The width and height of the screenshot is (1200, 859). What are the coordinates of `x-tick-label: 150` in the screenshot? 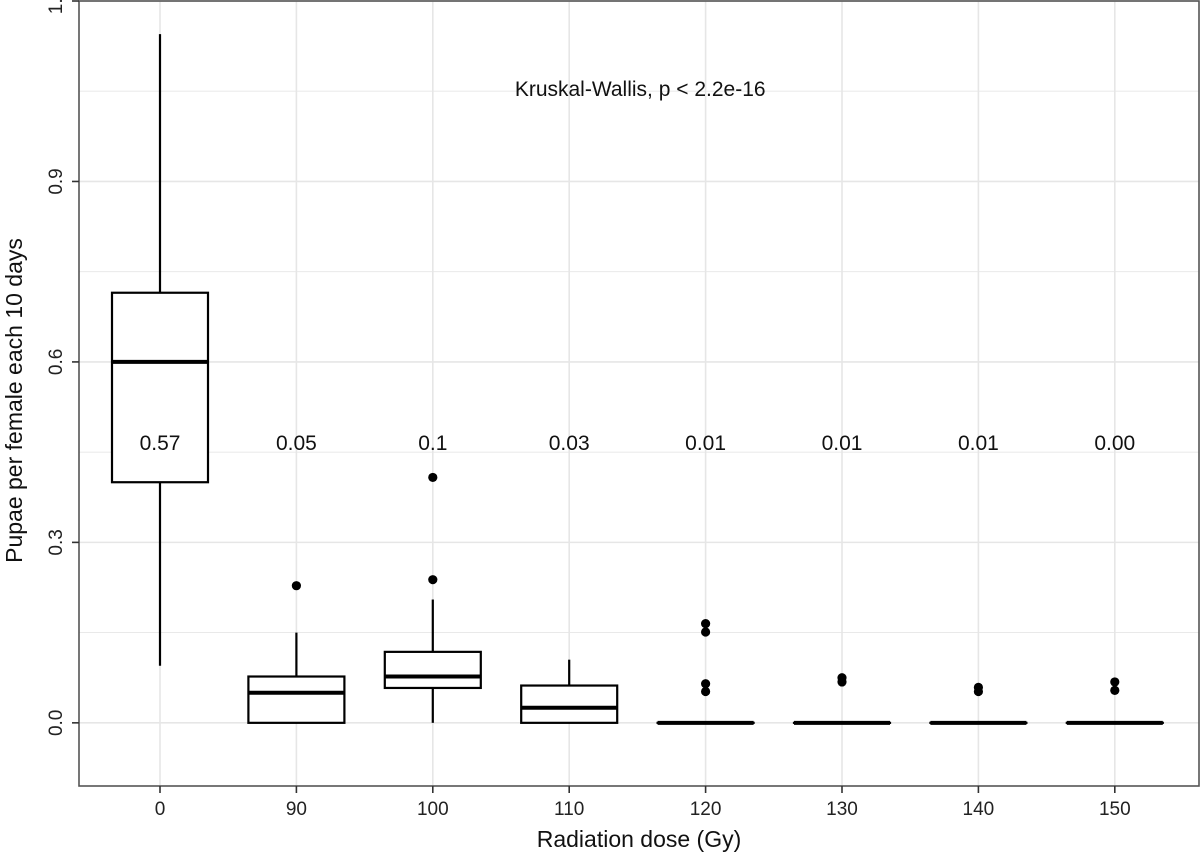 It's located at (1115, 809).